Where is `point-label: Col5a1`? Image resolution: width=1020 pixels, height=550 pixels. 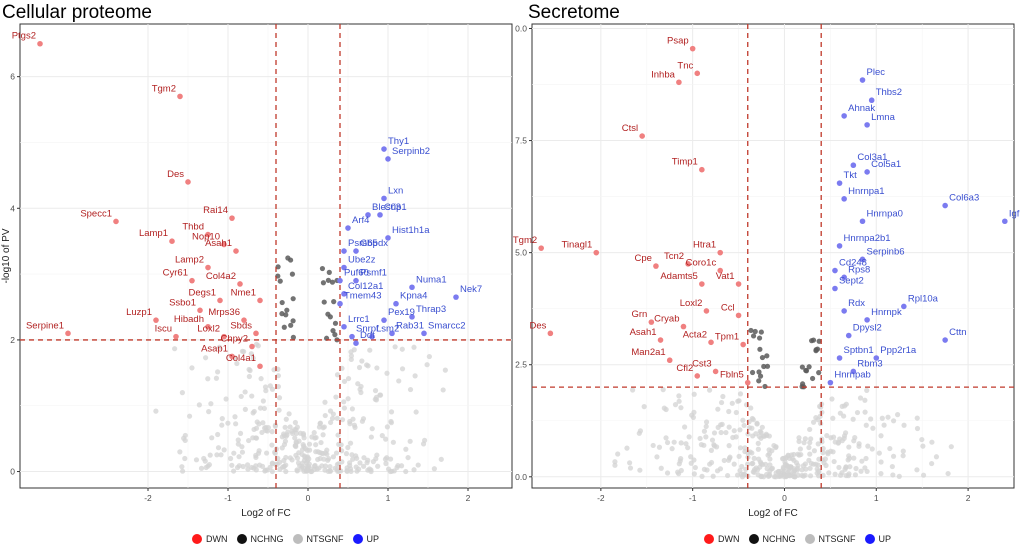
point-label: Col5a1 is located at coordinates (886, 164).